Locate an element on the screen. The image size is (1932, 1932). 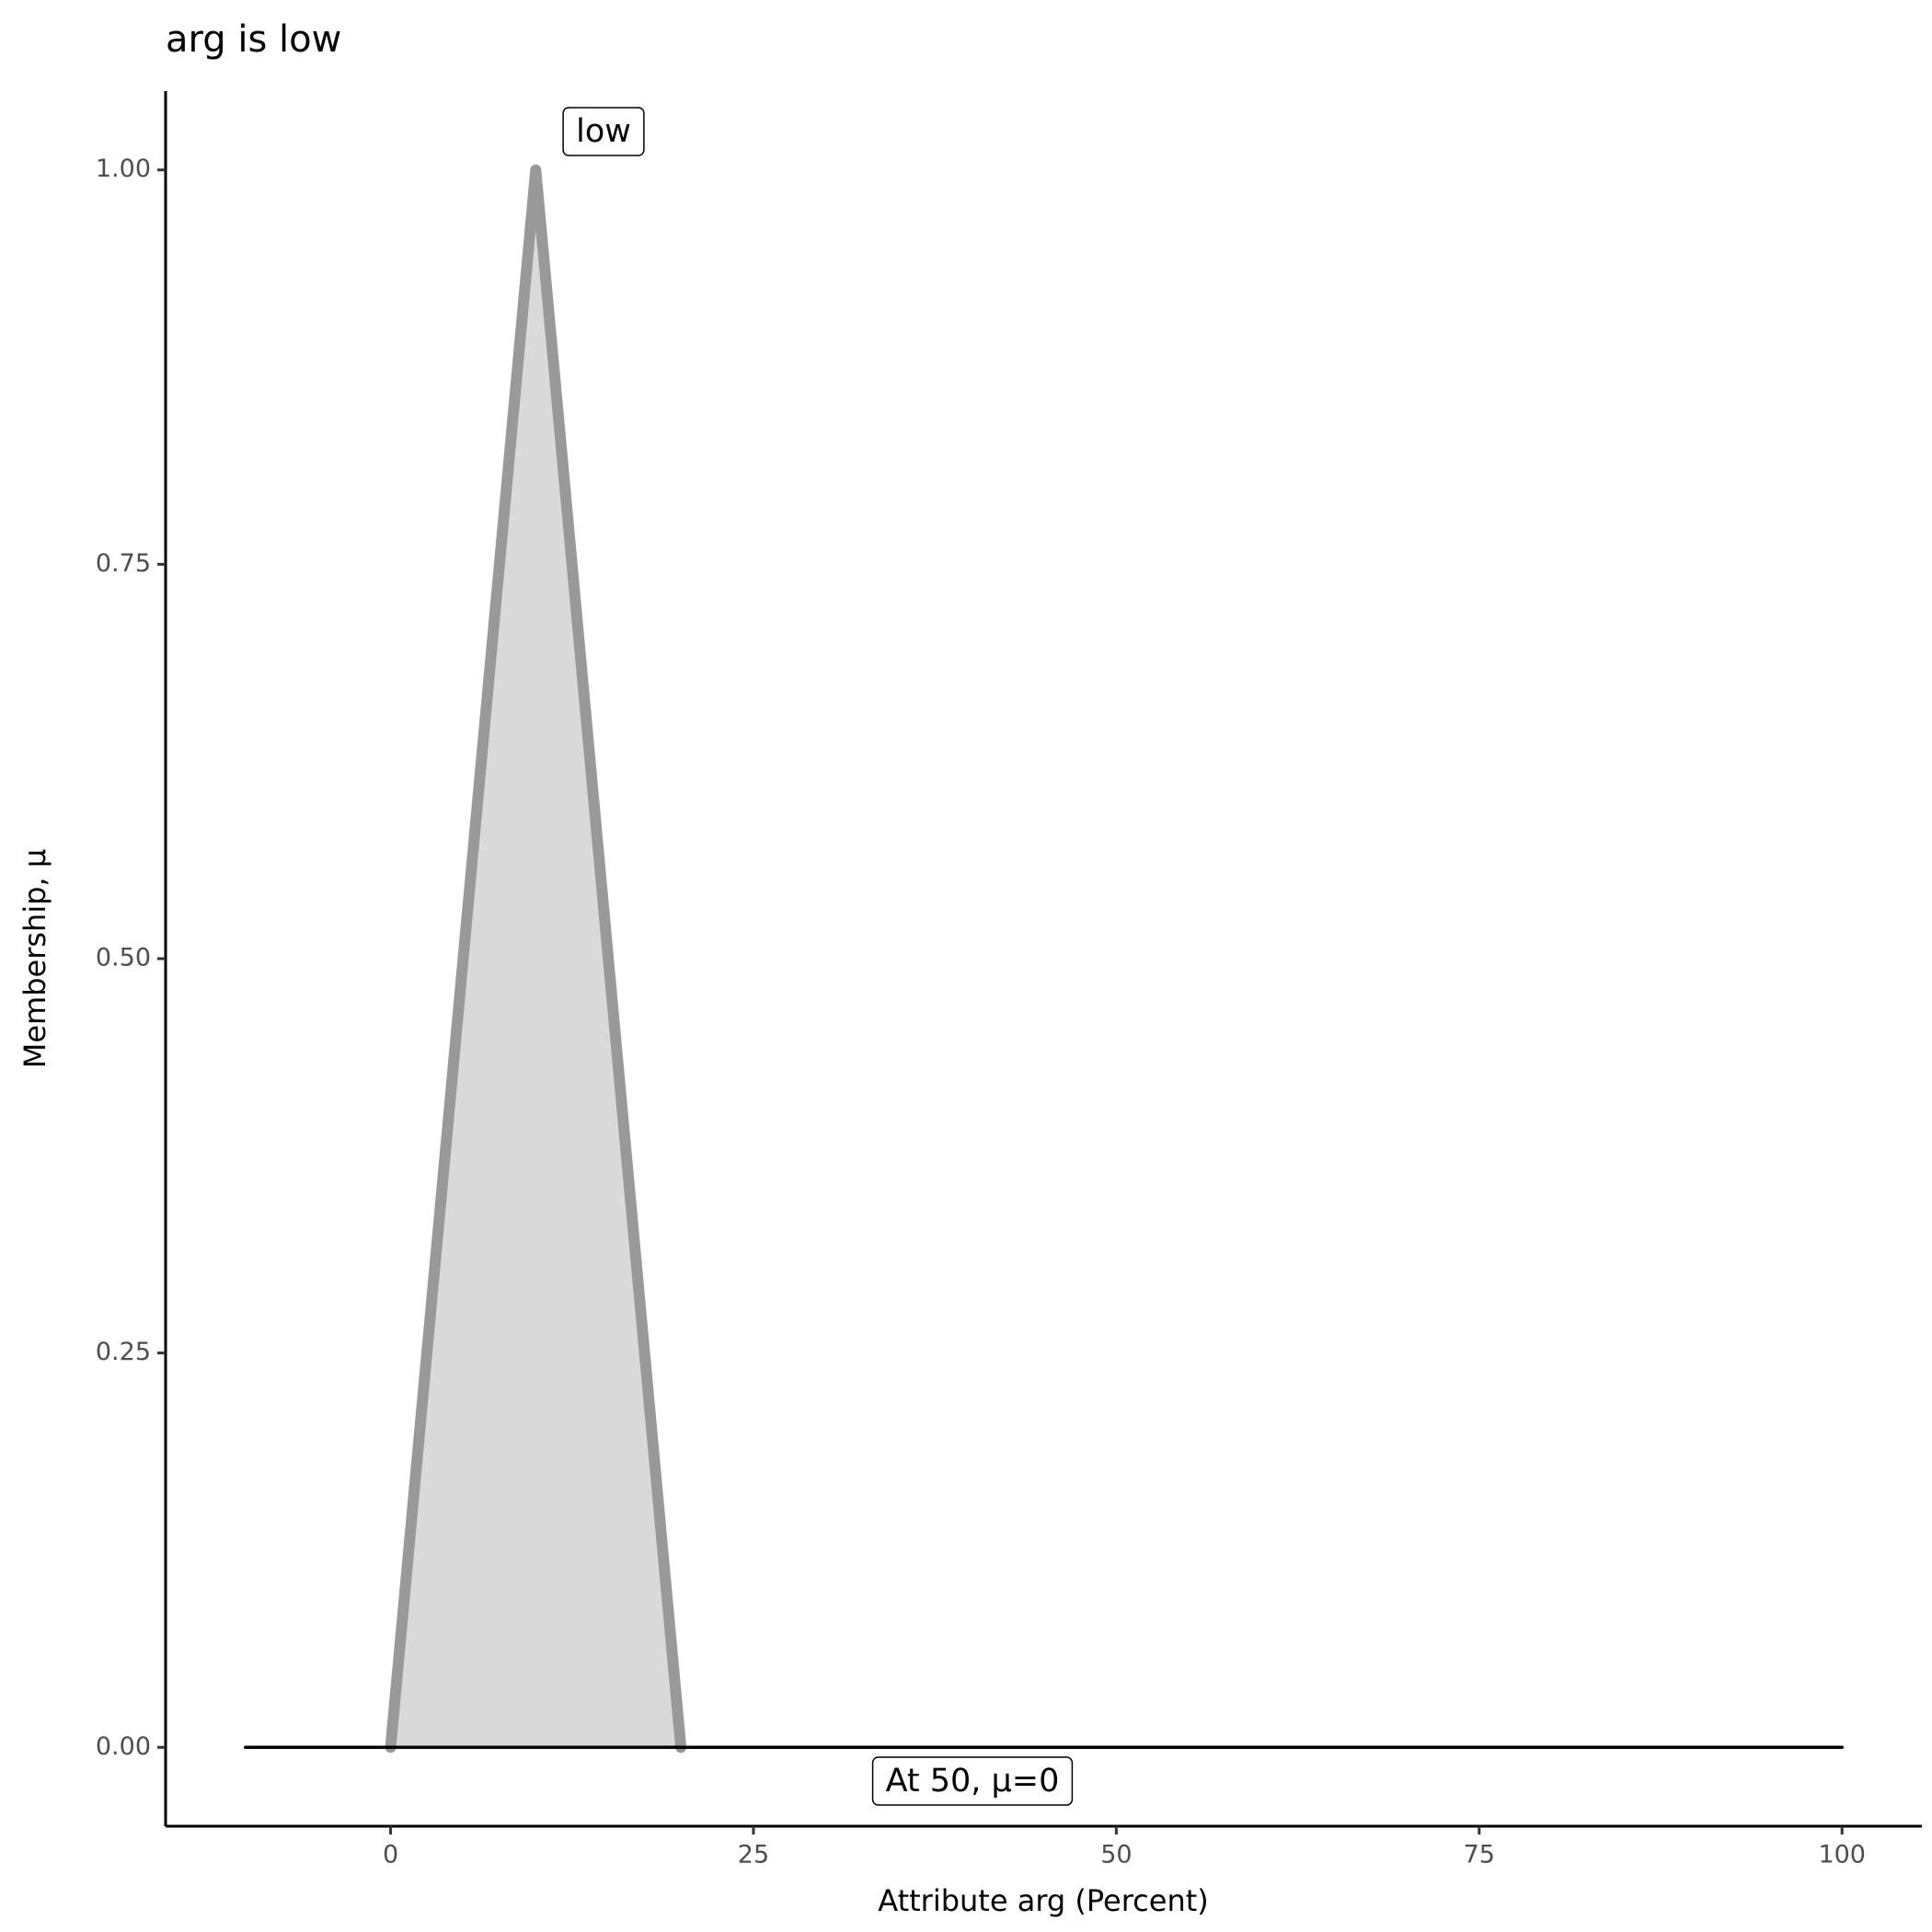
x-axis-title: Attribute arg (Percent) is located at coordinates (1043, 1901).